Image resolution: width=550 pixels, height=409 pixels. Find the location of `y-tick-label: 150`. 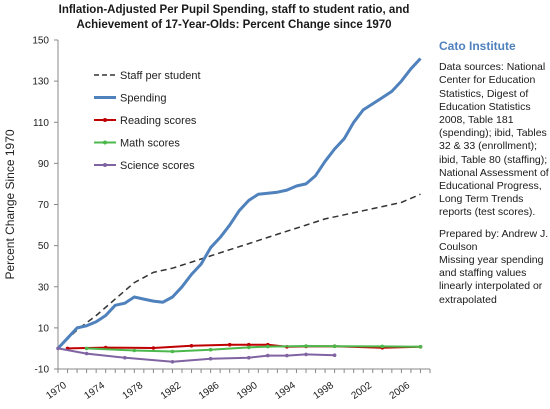

y-tick-label: 150 is located at coordinates (40, 41).